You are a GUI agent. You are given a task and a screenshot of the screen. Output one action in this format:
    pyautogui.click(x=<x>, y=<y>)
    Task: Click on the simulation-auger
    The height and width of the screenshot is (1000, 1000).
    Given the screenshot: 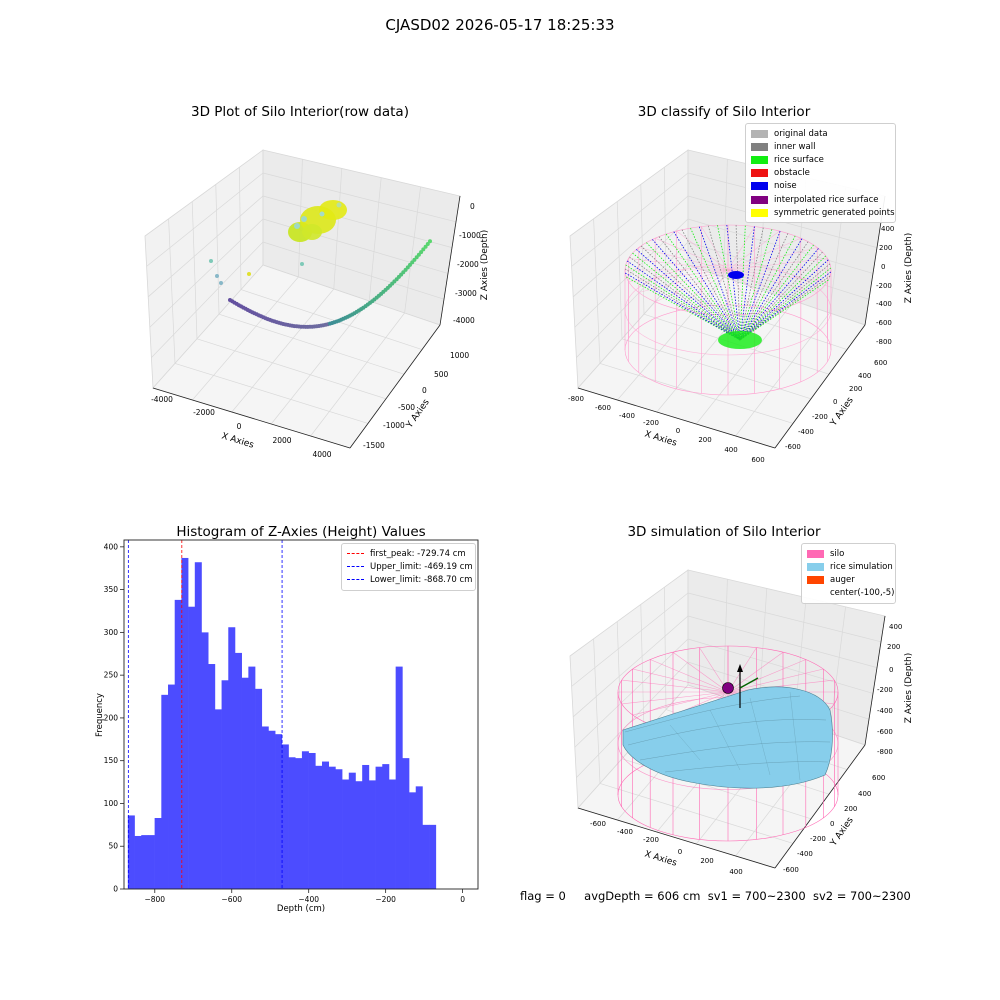 What is the action you would take?
    pyautogui.click(x=740, y=686)
    